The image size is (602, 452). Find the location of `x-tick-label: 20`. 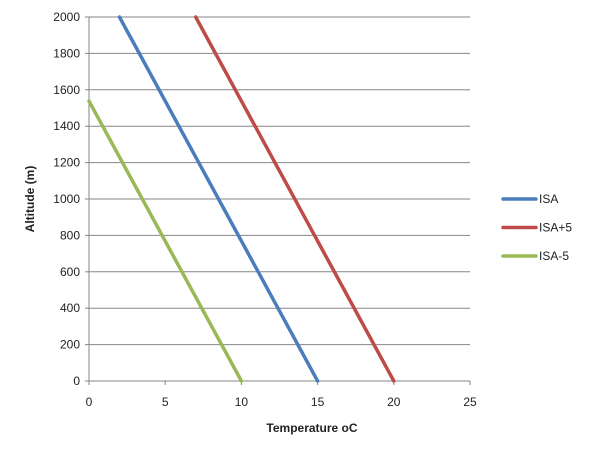

x-tick-label: 20 is located at coordinates (394, 402).